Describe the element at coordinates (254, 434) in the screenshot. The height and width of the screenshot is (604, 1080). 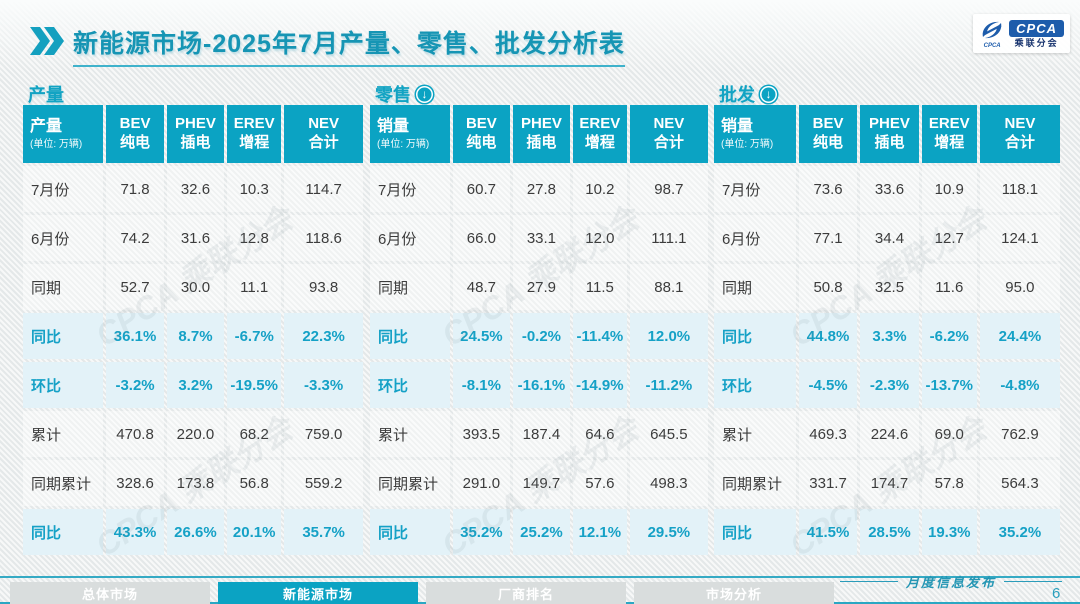
I see `value-cell: 68.2` at that location.